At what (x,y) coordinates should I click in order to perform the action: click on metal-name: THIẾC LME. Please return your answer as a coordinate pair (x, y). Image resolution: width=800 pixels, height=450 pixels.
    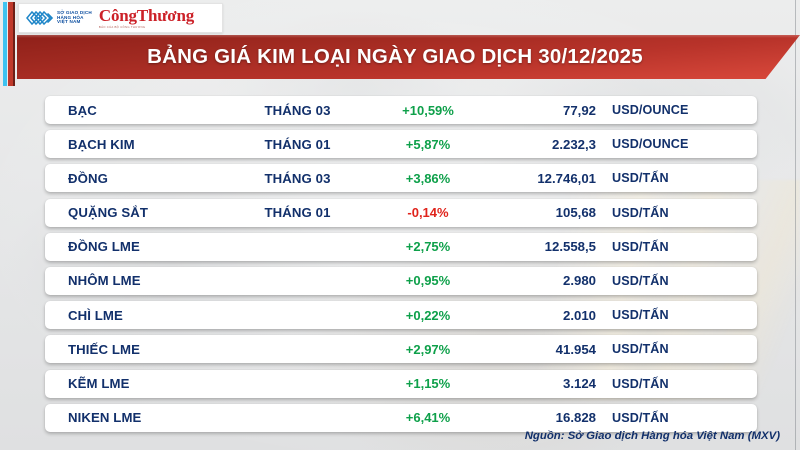
    Looking at the image, I should click on (104, 349).